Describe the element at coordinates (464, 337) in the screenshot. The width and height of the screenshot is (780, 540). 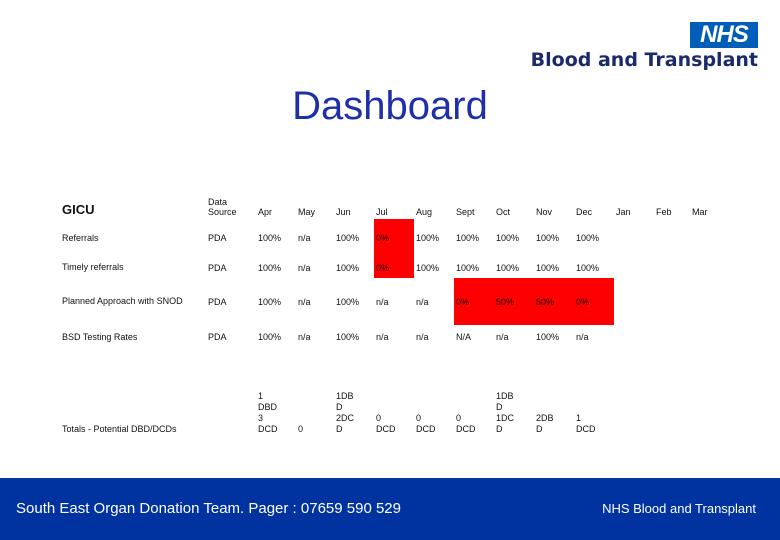
I see `table-cell: N/A` at that location.